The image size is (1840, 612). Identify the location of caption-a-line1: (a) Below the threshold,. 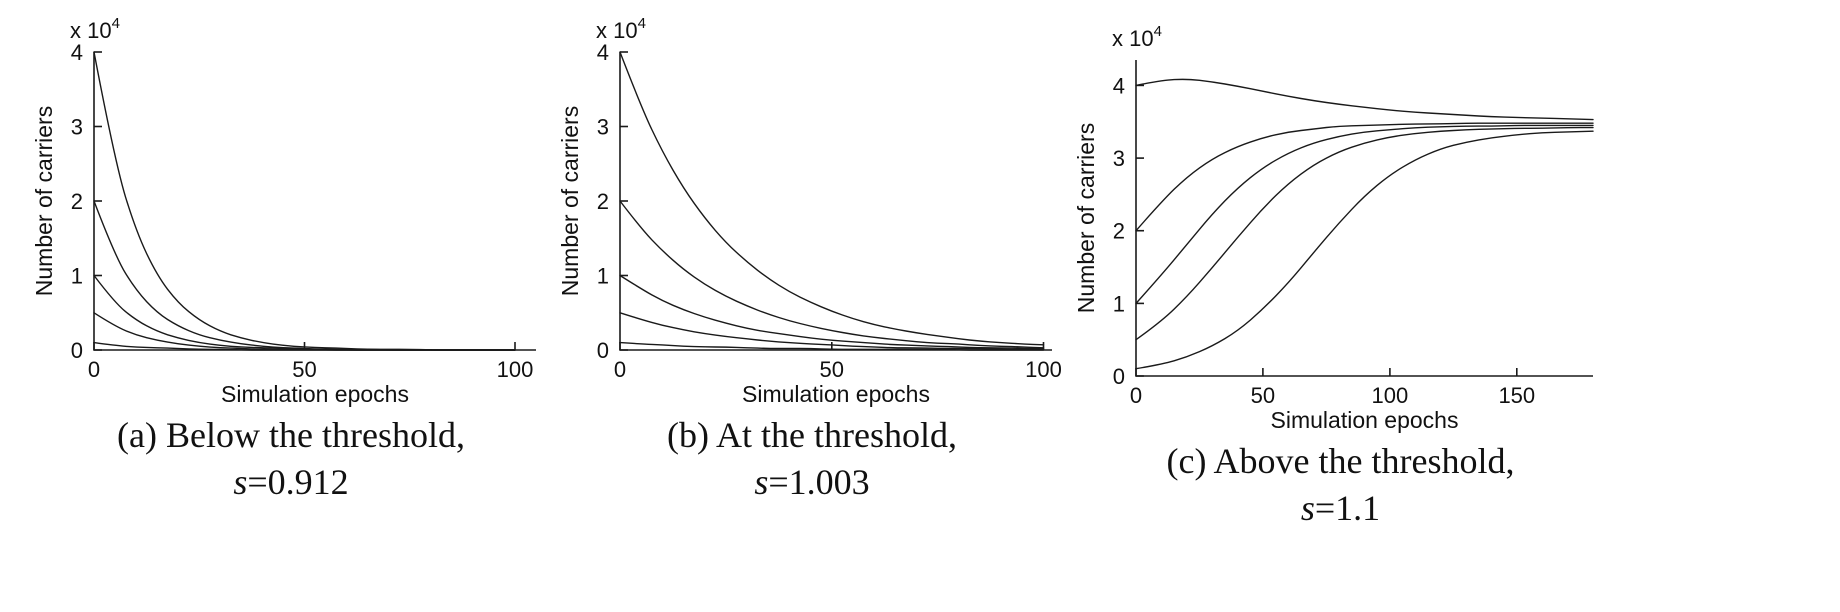
(291, 435).